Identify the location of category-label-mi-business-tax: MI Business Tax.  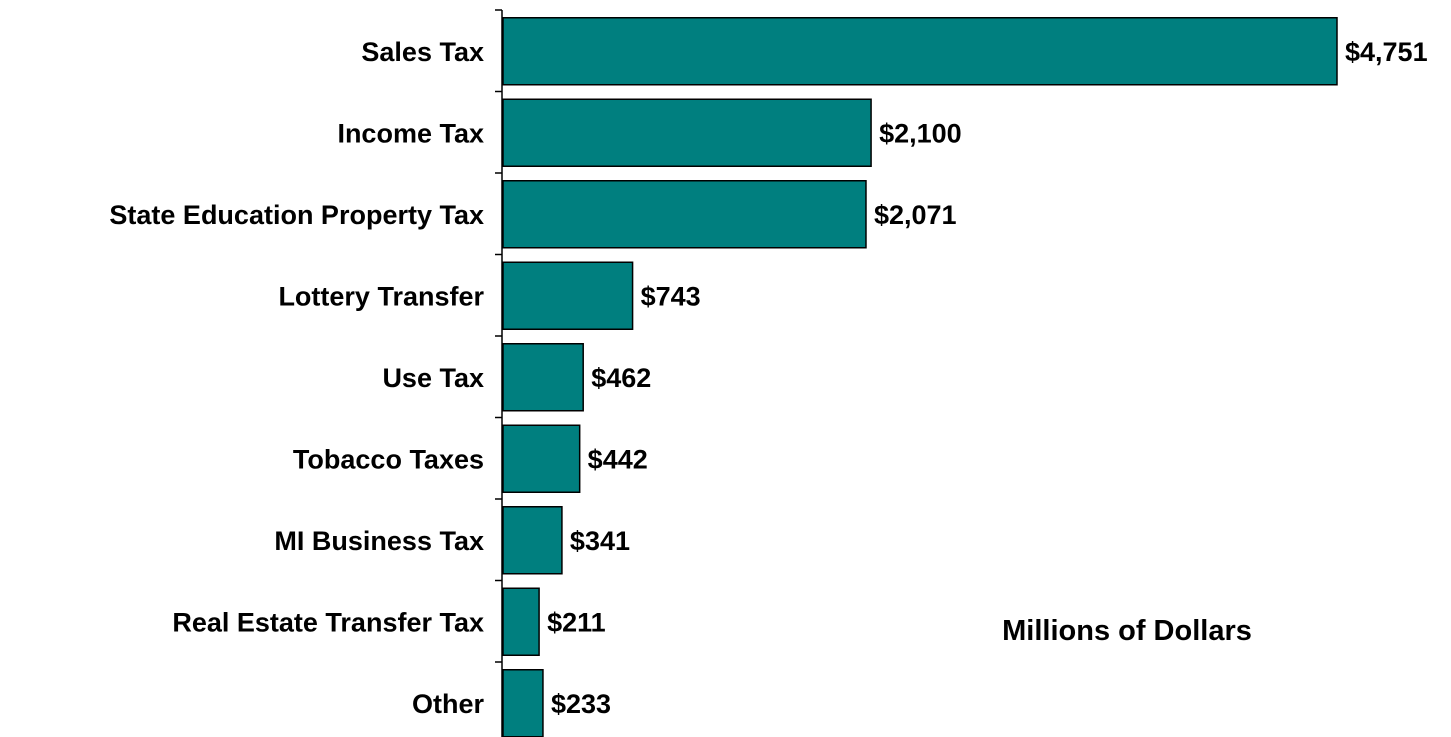
(379, 541).